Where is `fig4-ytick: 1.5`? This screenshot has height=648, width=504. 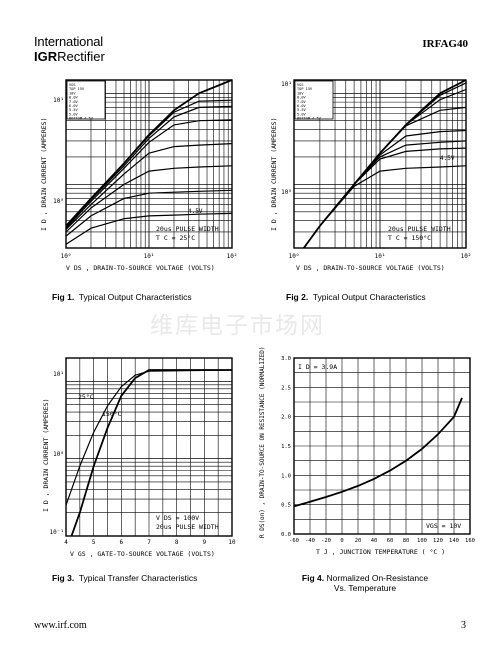
fig4-ytick: 1.5 is located at coordinates (286, 447).